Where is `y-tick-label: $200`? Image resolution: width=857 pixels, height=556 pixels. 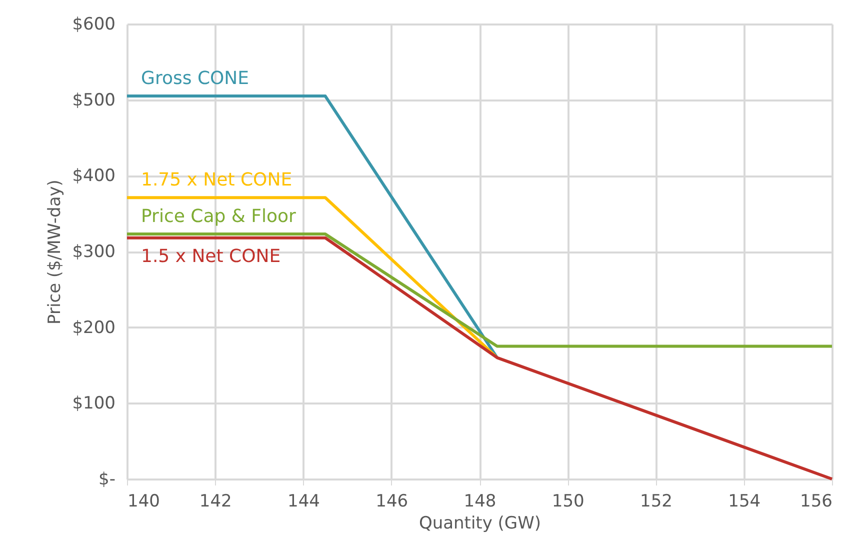 y-tick-label: $200 is located at coordinates (94, 328).